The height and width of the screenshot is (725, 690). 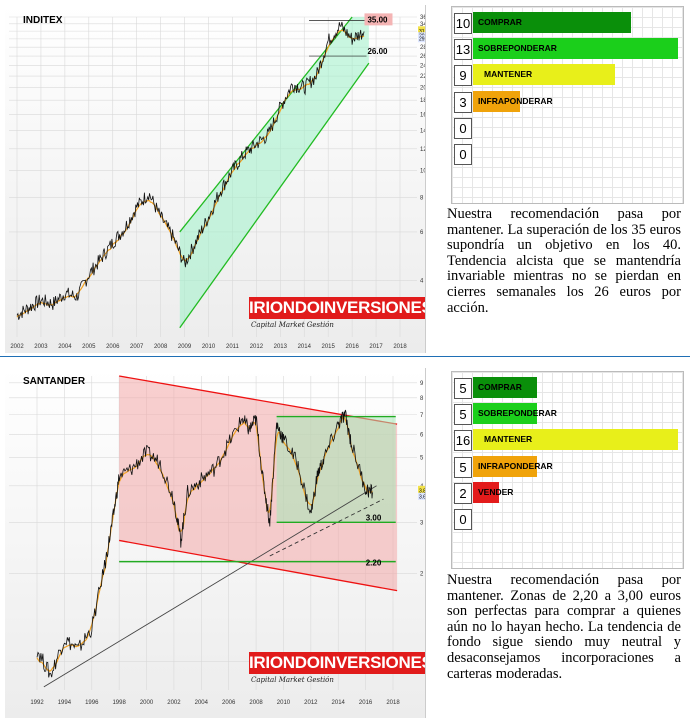 I want to click on lateral-range-area, so click(x=336, y=469).